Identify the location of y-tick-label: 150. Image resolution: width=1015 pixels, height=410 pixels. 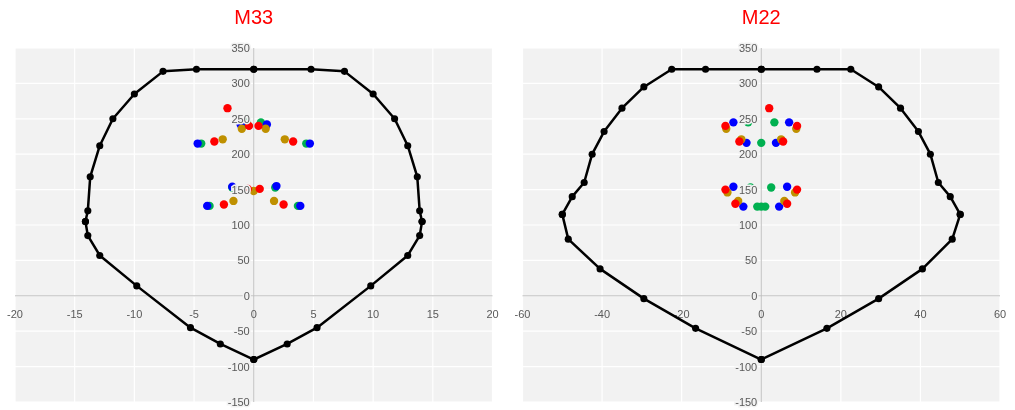
(748, 189).